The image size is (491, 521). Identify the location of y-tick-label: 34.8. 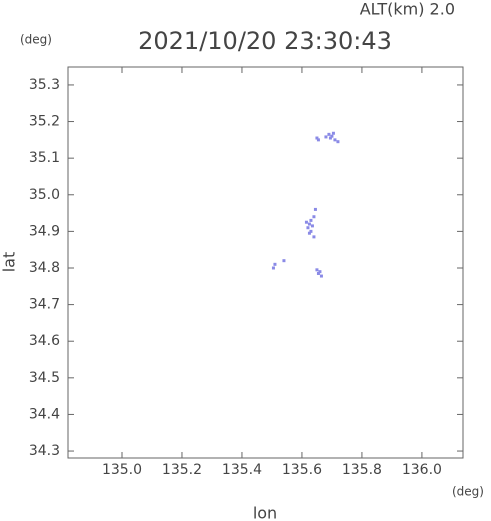
(44, 268).